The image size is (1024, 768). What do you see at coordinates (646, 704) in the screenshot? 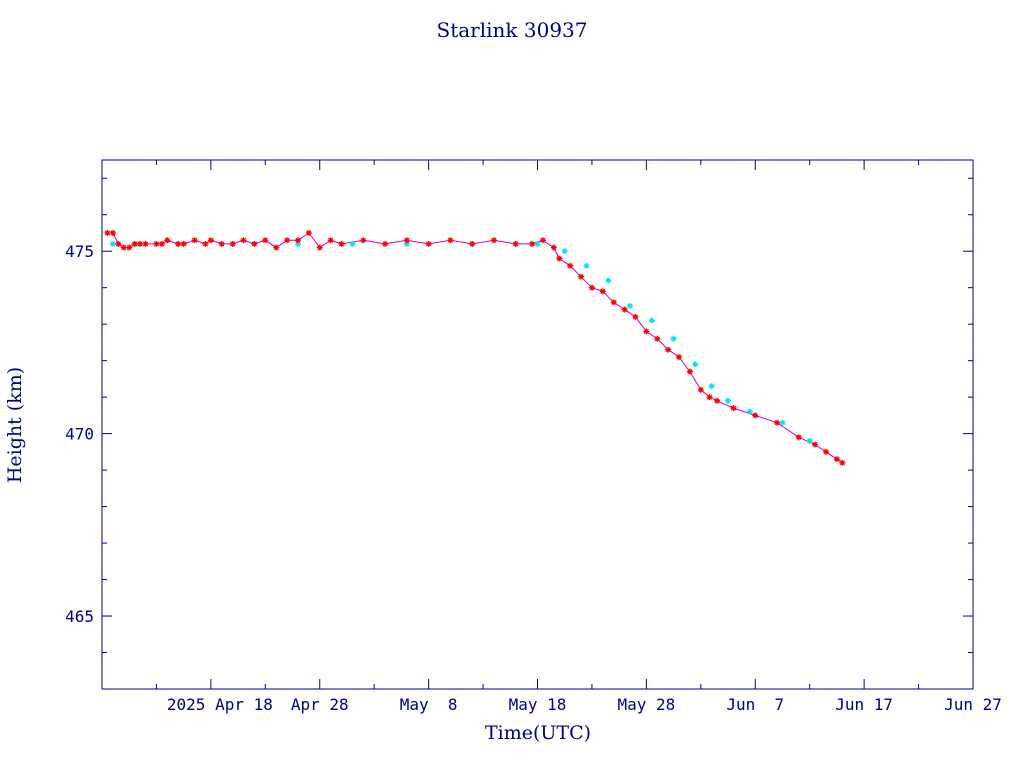
I see `x-tick-label: May 28` at bounding box center [646, 704].